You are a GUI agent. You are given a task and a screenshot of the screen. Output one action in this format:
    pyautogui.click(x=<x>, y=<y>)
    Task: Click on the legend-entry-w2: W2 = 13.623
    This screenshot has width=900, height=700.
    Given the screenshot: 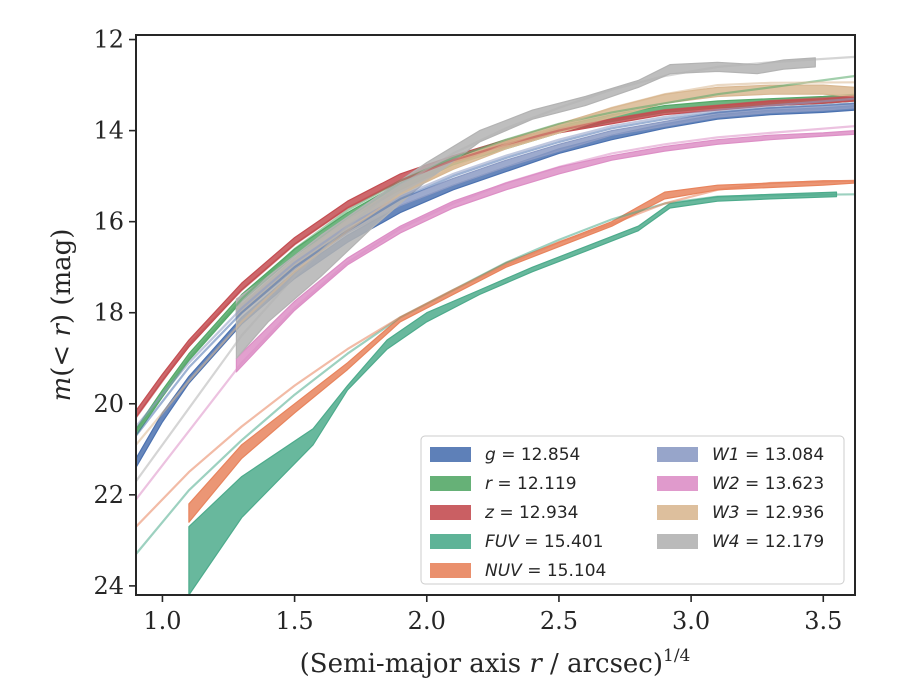 What is the action you would take?
    pyautogui.click(x=768, y=484)
    